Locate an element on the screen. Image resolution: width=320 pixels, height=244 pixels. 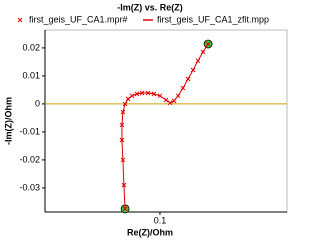
y-tick-label: -0.01 is located at coordinates (29, 131).